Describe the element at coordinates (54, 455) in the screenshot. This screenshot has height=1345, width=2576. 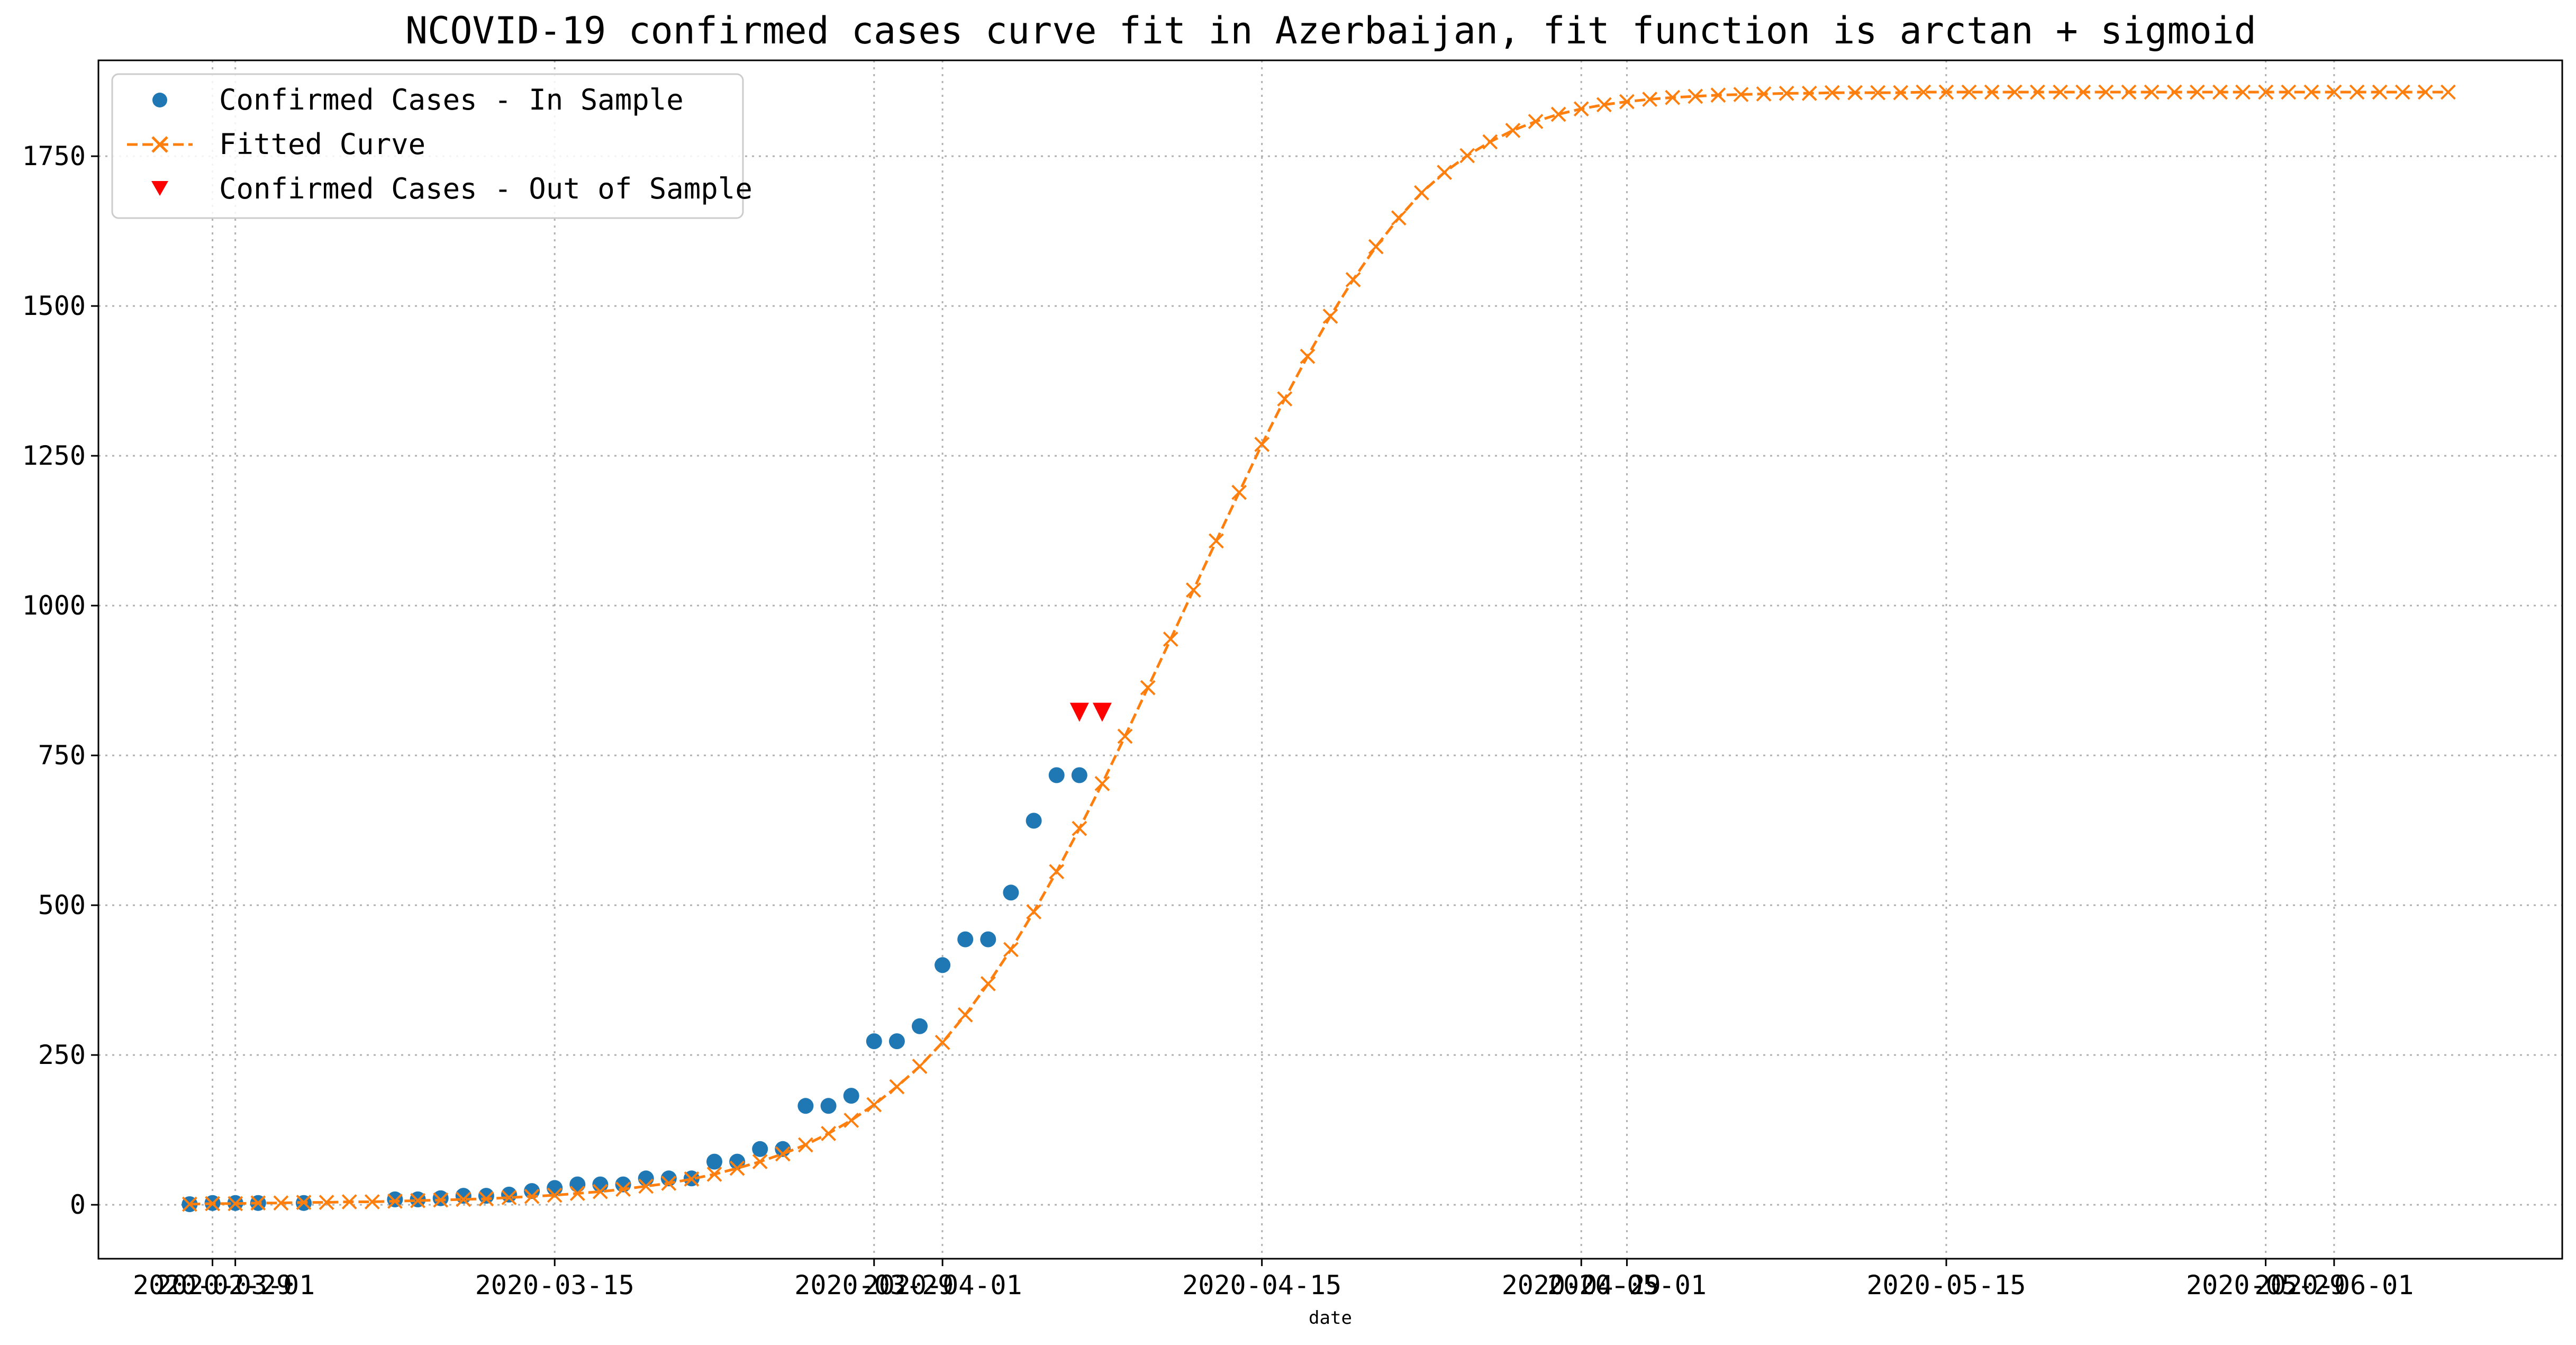
I see `y-tick-label: 1250` at that location.